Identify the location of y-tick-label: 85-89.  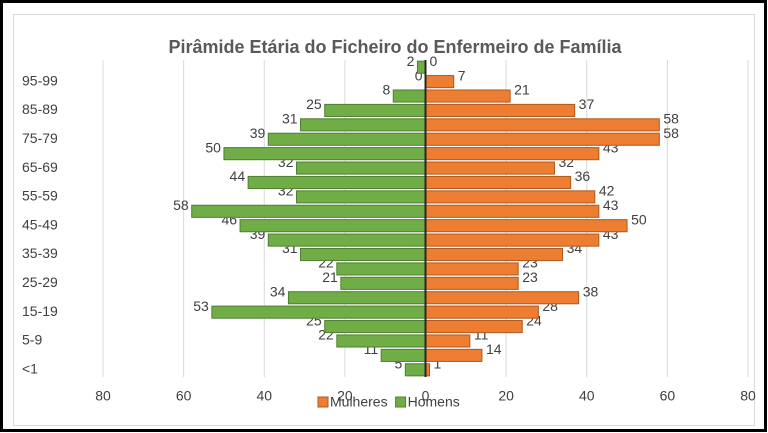
(40, 109).